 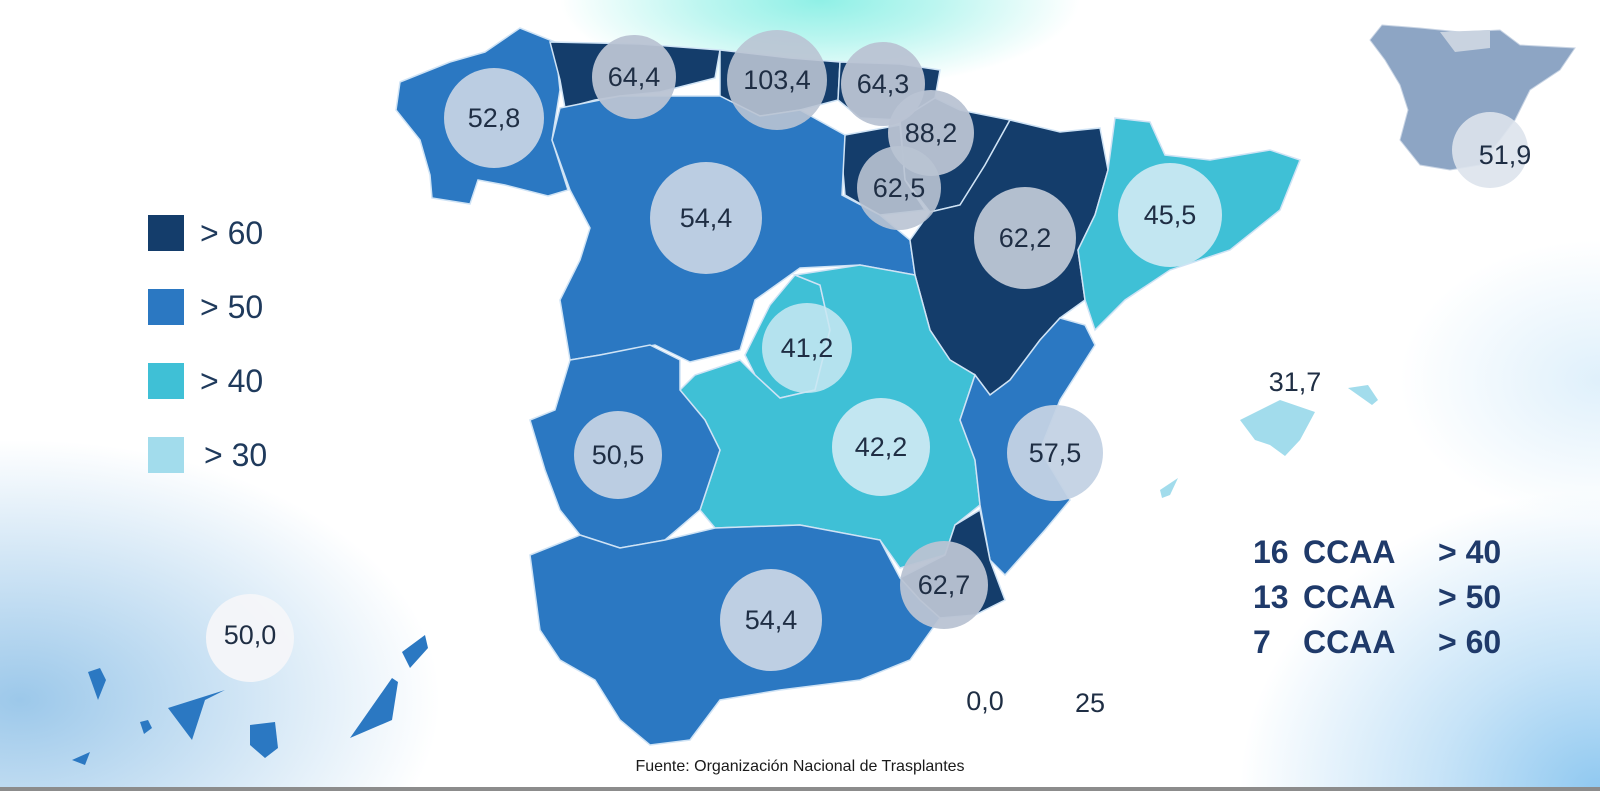 What do you see at coordinates (1262, 642) in the screenshot?
I see `summary-count: 7` at bounding box center [1262, 642].